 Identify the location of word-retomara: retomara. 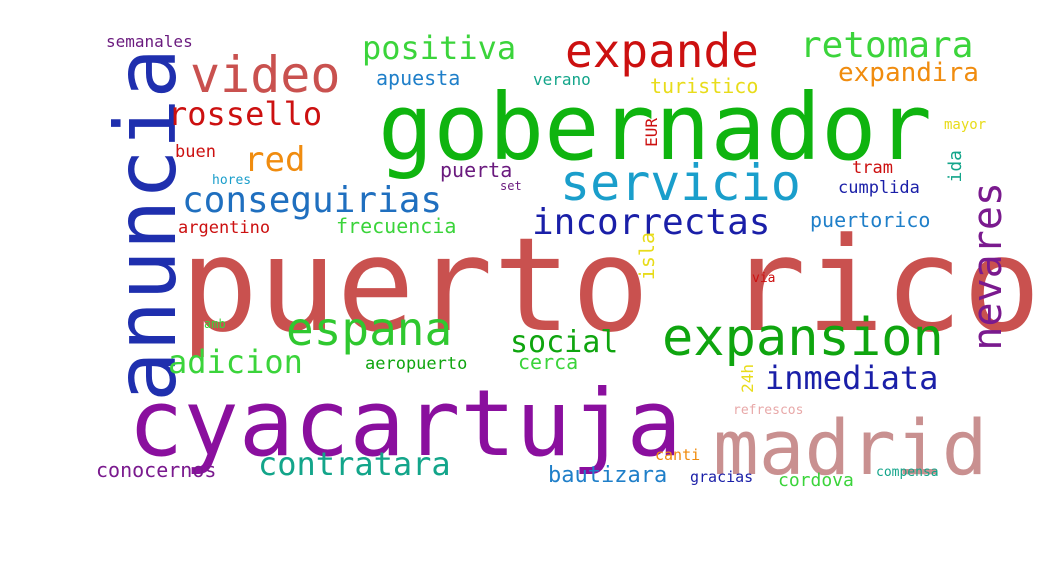
(887, 45).